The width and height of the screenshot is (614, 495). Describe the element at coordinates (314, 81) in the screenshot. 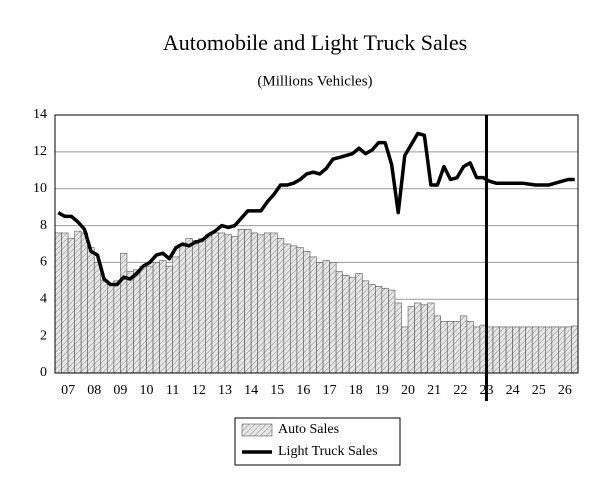

I see `chart-subtitle: (Millions Vehicles)` at that location.